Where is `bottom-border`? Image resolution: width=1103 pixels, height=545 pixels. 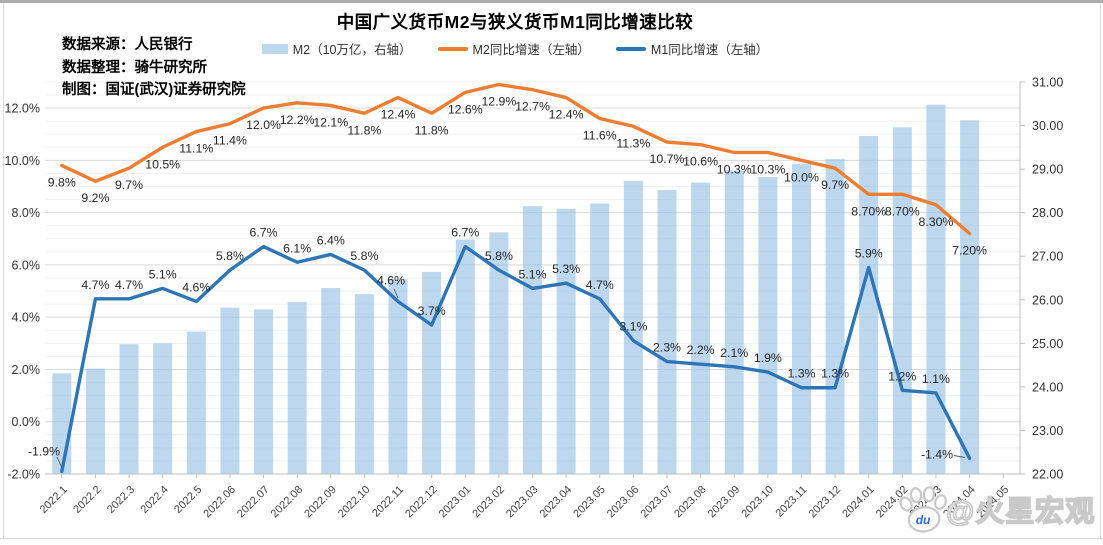
bottom-border is located at coordinates (551, 538).